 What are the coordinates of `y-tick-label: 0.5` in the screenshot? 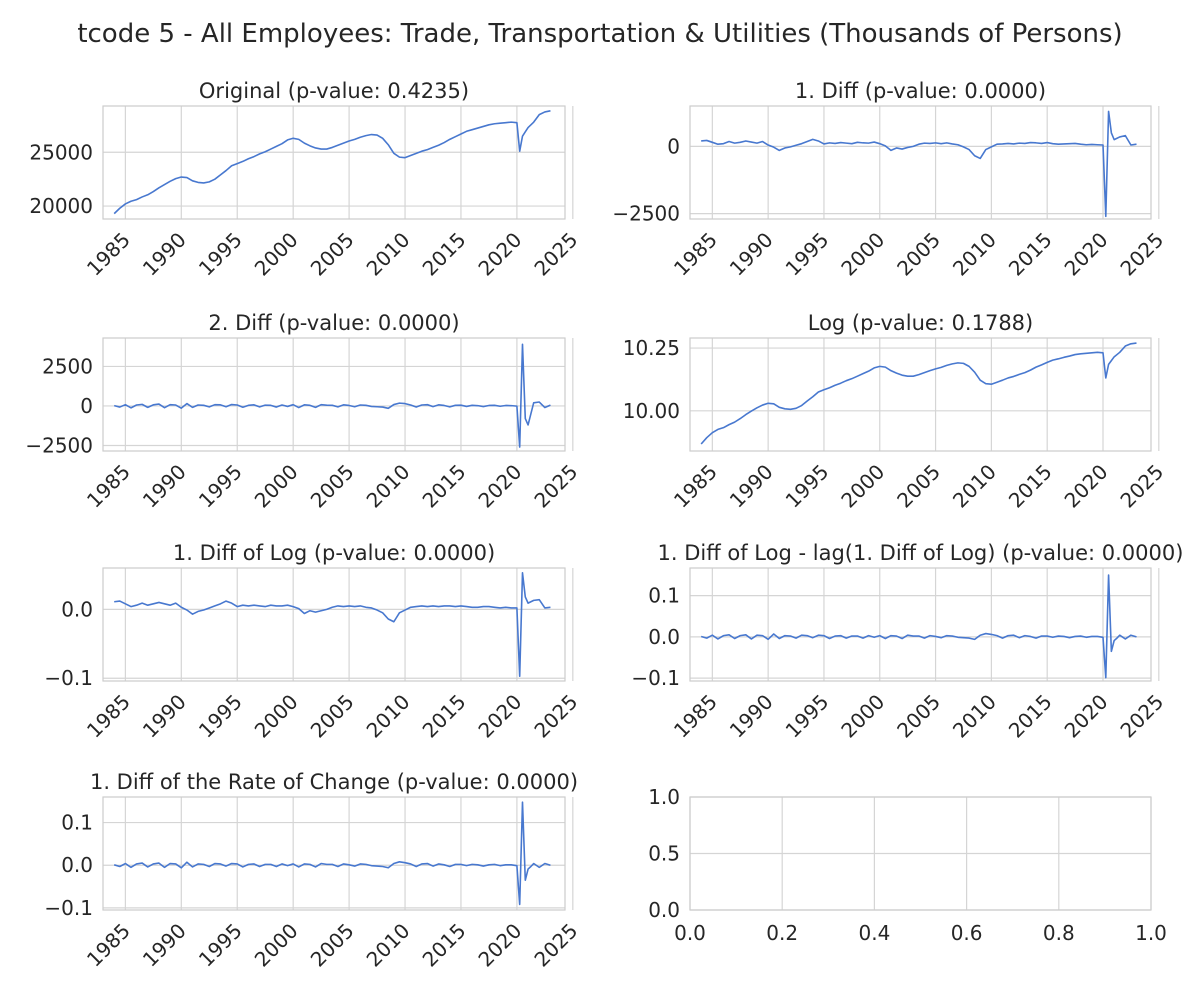 It's located at (664, 854).